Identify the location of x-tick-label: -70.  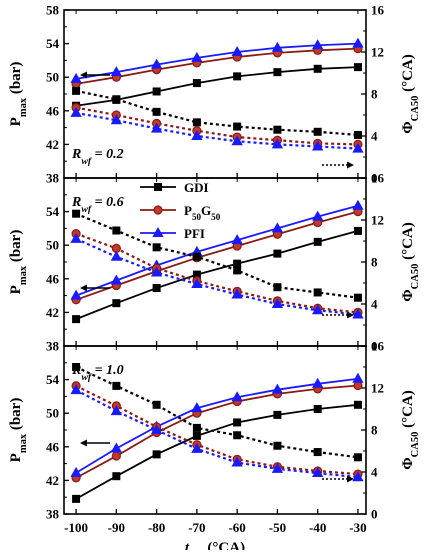
(196, 527).